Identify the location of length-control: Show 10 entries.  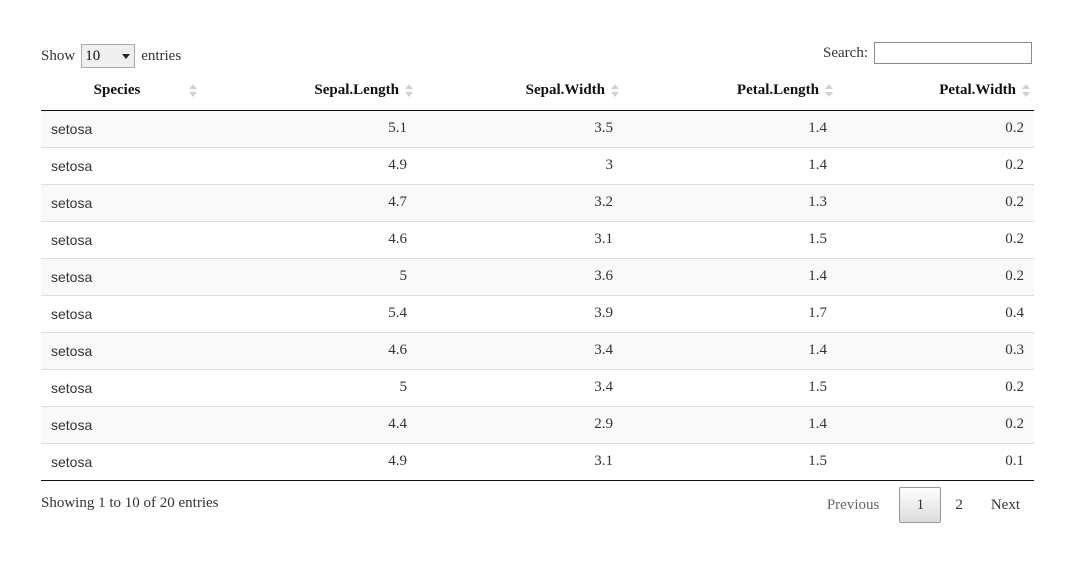
(111, 56).